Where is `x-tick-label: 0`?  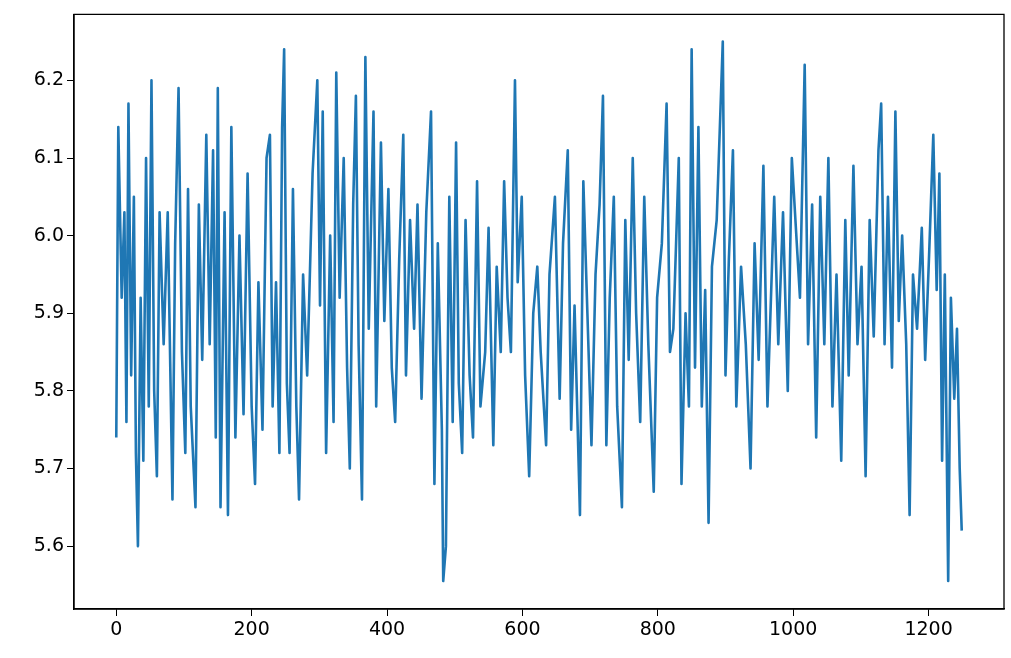 x-tick-label: 0 is located at coordinates (116, 628).